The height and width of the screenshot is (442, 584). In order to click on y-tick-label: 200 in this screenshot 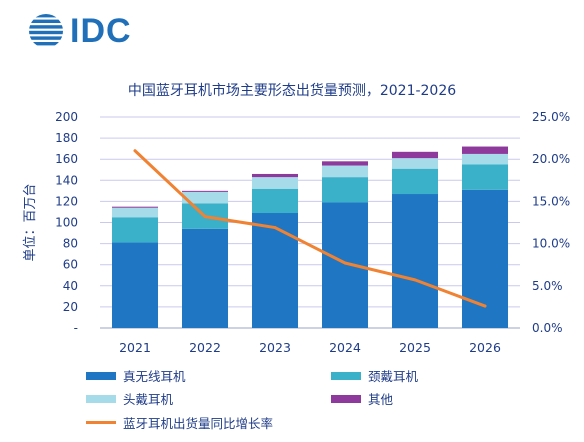, I will do `click(66, 117)`.